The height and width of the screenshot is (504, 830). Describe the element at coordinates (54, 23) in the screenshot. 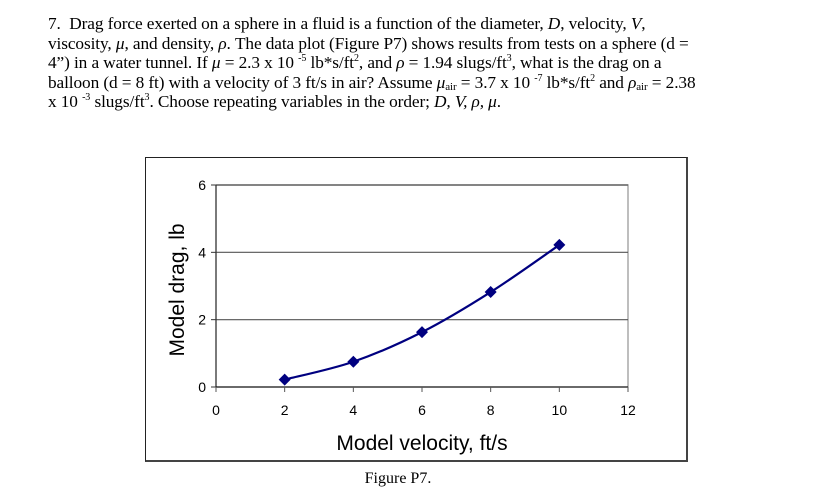

I see `problem-number: 7.` at that location.